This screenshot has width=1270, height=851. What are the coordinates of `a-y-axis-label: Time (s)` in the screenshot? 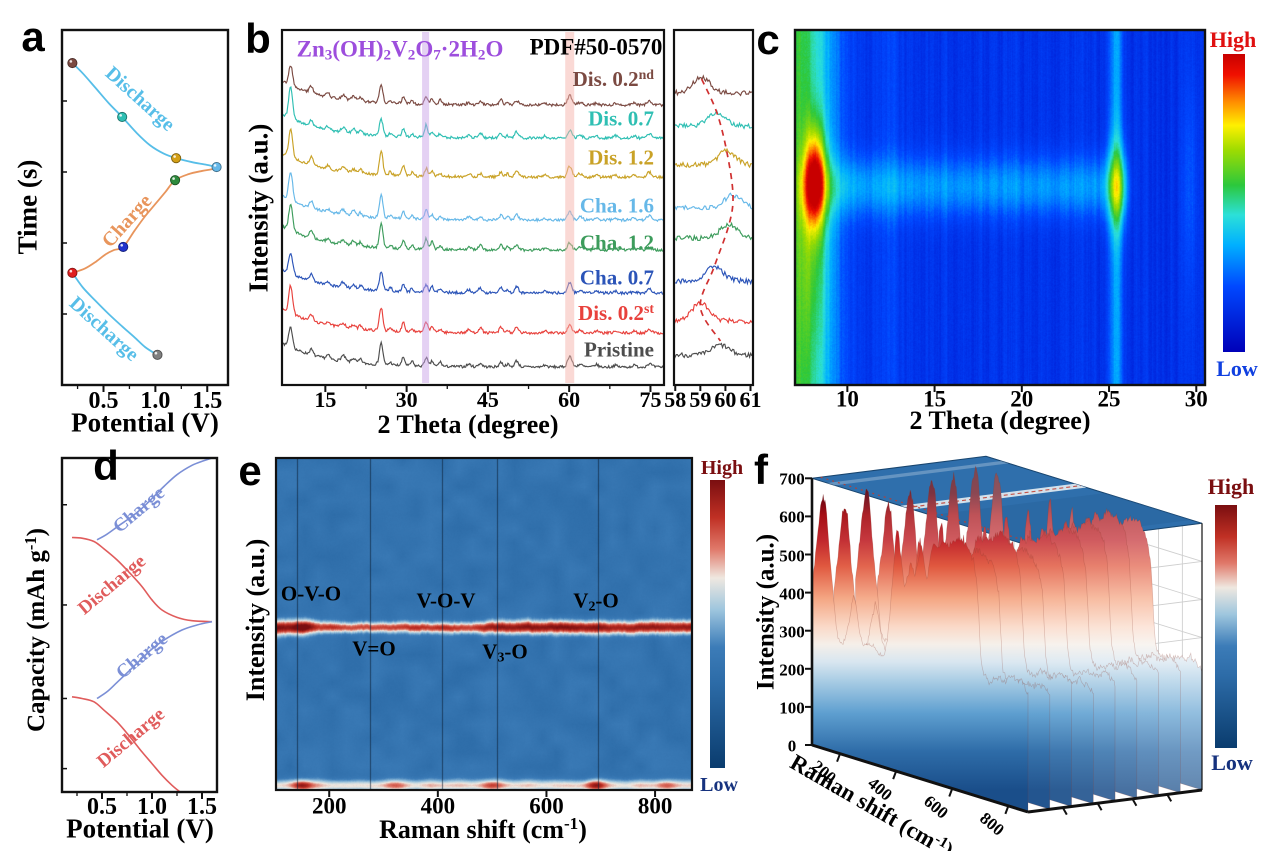 It's located at (27, 207).